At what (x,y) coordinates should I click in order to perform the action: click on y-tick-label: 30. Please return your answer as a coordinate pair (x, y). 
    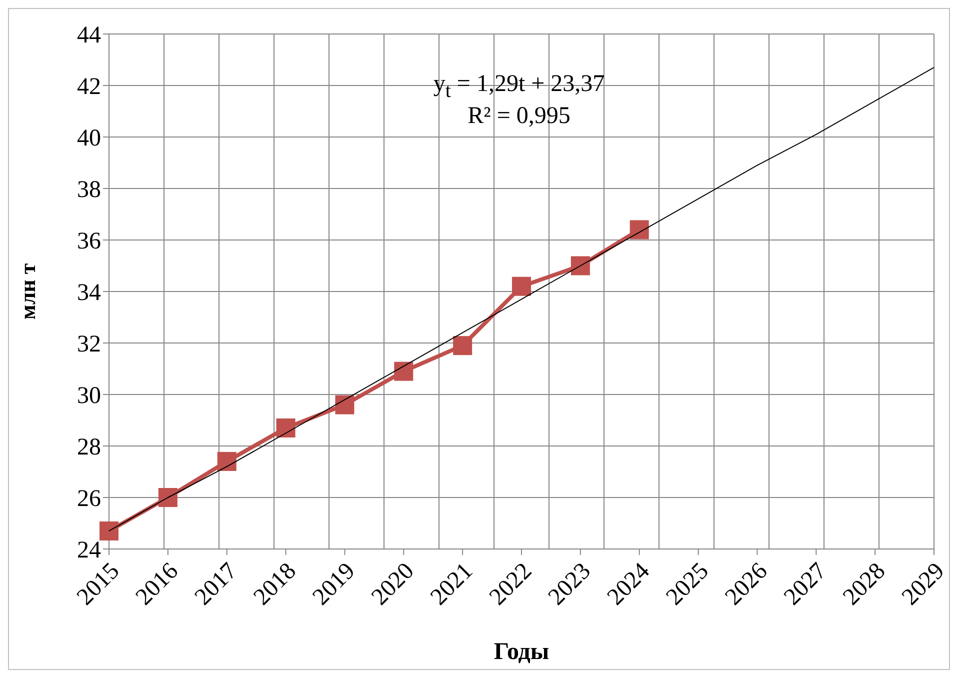
    Looking at the image, I should click on (89, 396).